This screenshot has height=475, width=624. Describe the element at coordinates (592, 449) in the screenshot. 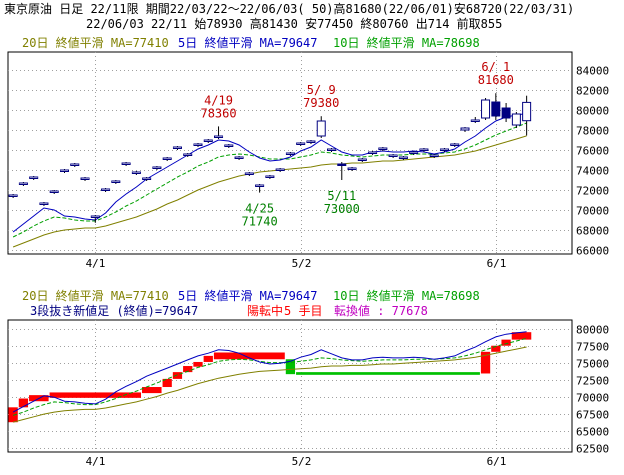

I see `y-tick-label: 62500` at that location.